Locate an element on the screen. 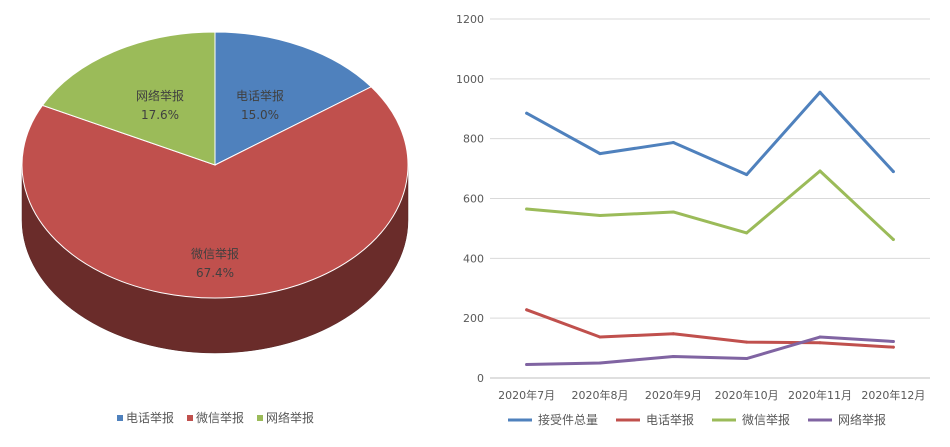 The height and width of the screenshot is (447, 950). y-tick-label: 400 is located at coordinates (473, 258).